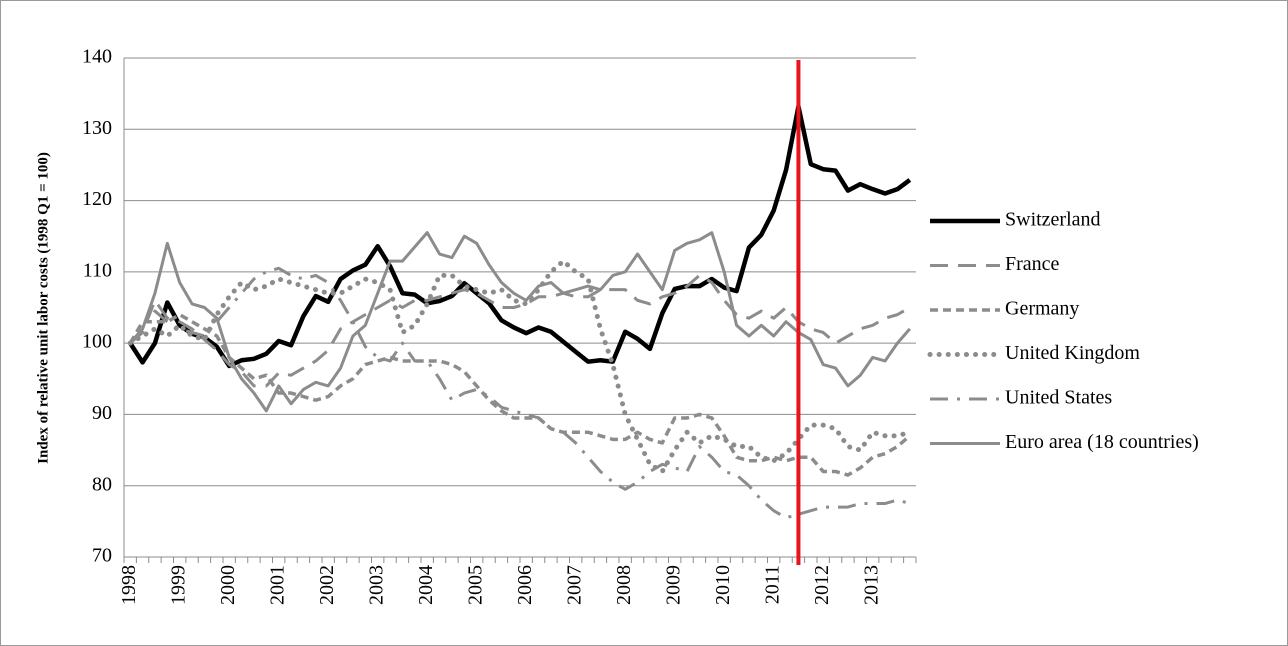  I want to click on y-tick-label: 90, so click(102, 413).